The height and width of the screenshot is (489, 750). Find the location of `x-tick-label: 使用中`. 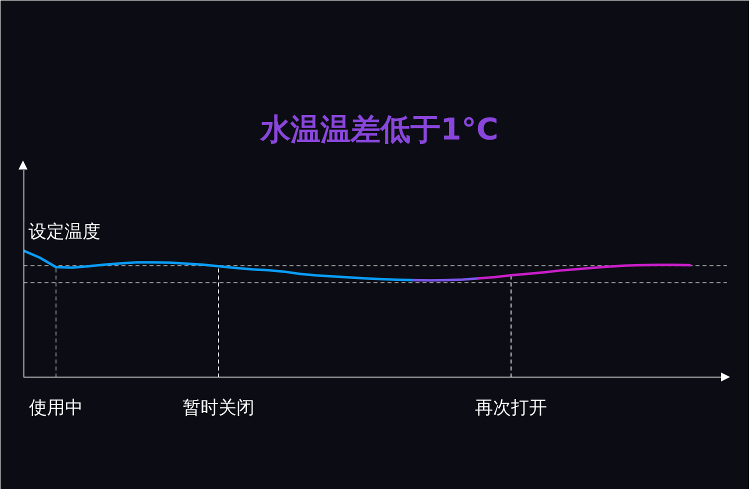

x-tick-label: 使用中 is located at coordinates (56, 408).